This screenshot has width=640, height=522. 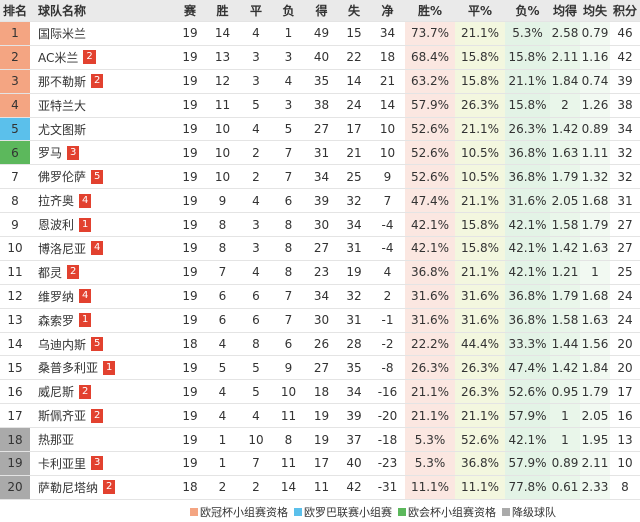 What do you see at coordinates (321, 11) in the screenshot?
I see `header-cell: 得` at bounding box center [321, 11].